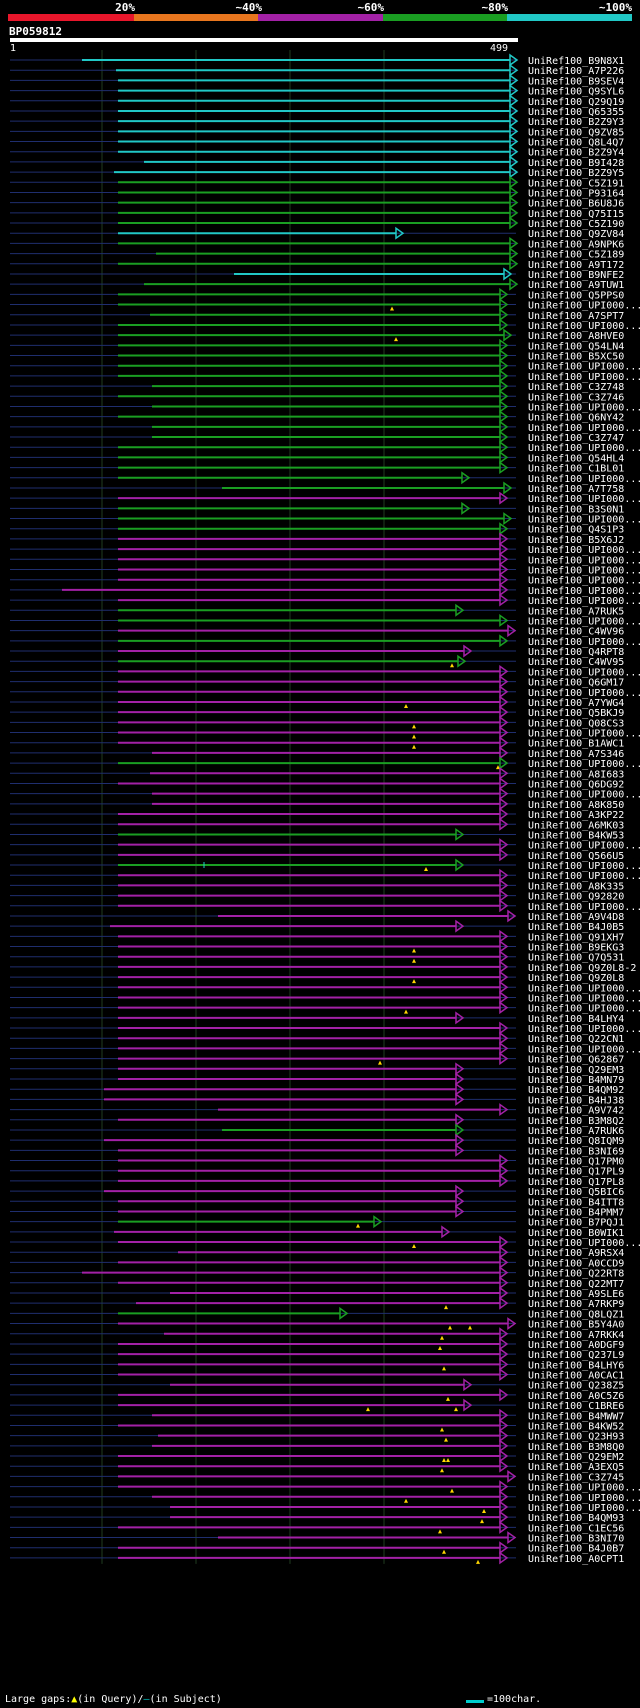 This screenshot has height=1708, width=640. What do you see at coordinates (317, 1558) in the screenshot?
I see `hit-row: UniRef100_A0CPT1` at bounding box center [317, 1558].